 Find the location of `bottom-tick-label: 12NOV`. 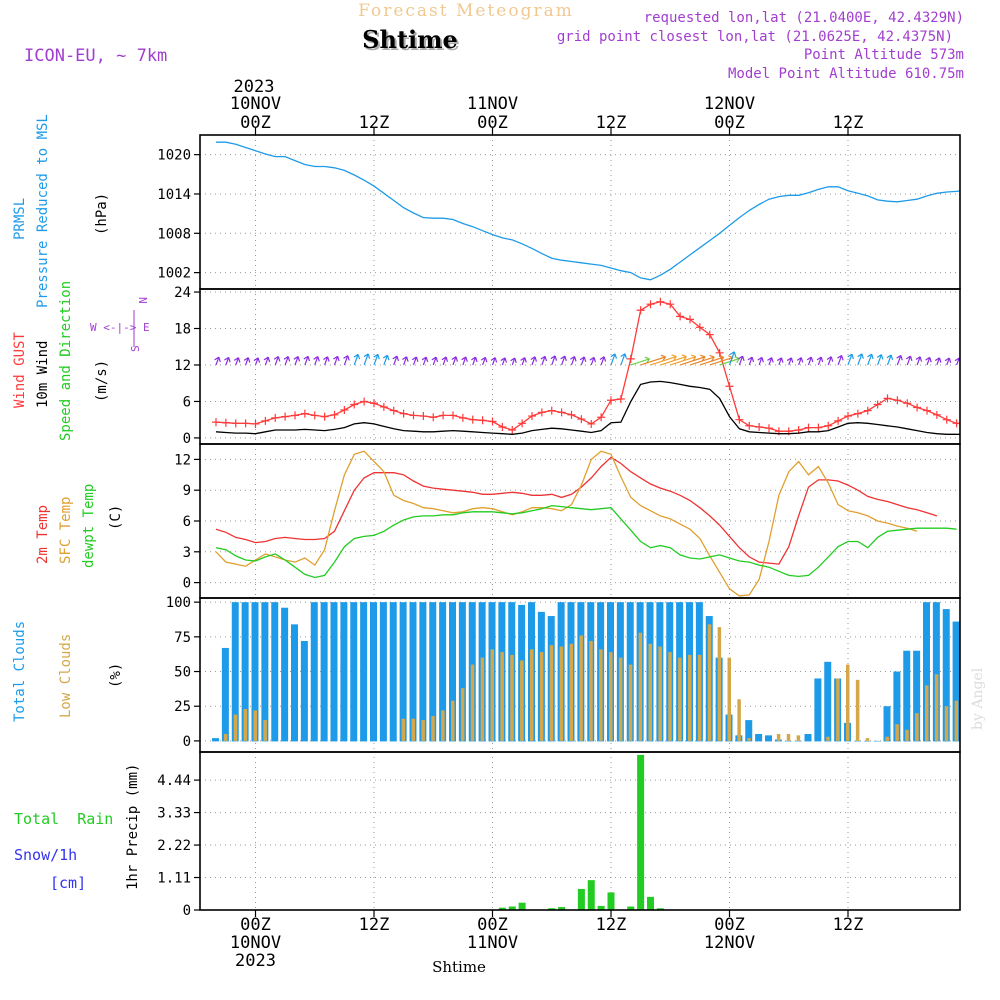

bottom-tick-label: 12NOV is located at coordinates (729, 943).